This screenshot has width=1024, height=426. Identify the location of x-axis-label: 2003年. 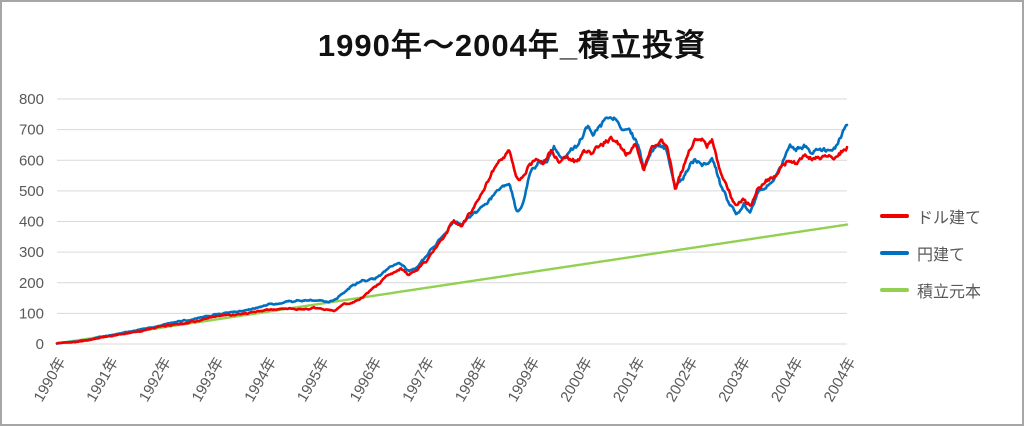
(734, 380).